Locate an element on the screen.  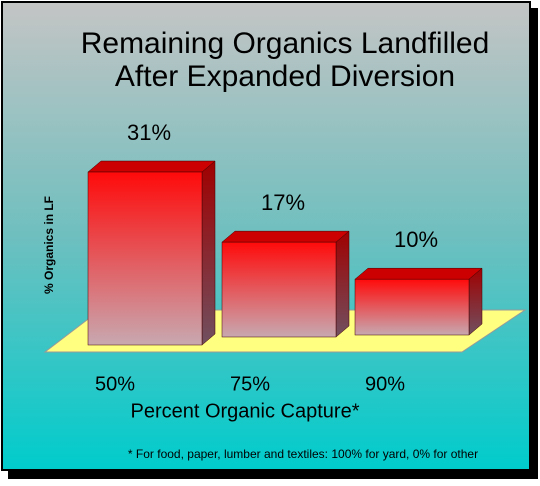
y-axis-label: % Organics in LF is located at coordinates (49, 245).